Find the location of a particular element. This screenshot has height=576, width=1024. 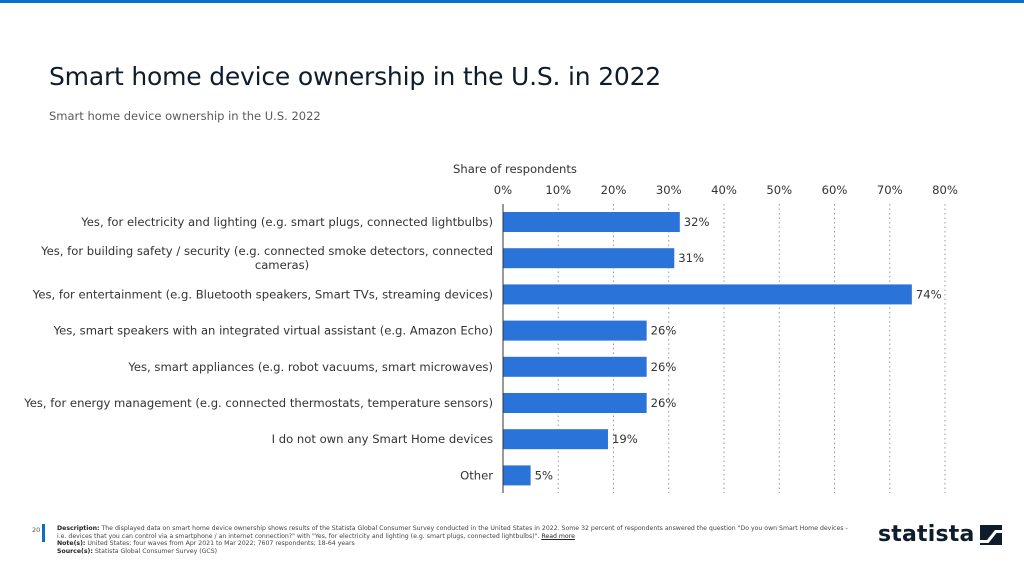

x-axis-title: Share of respondents is located at coordinates (515, 169).